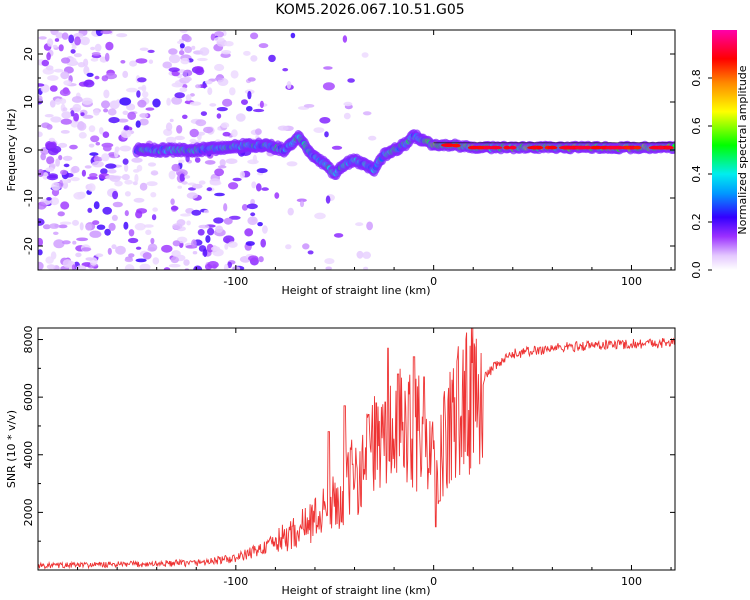  What do you see at coordinates (28, 512) in the screenshot?
I see `snr-ytick-label: 2000` at bounding box center [28, 512].